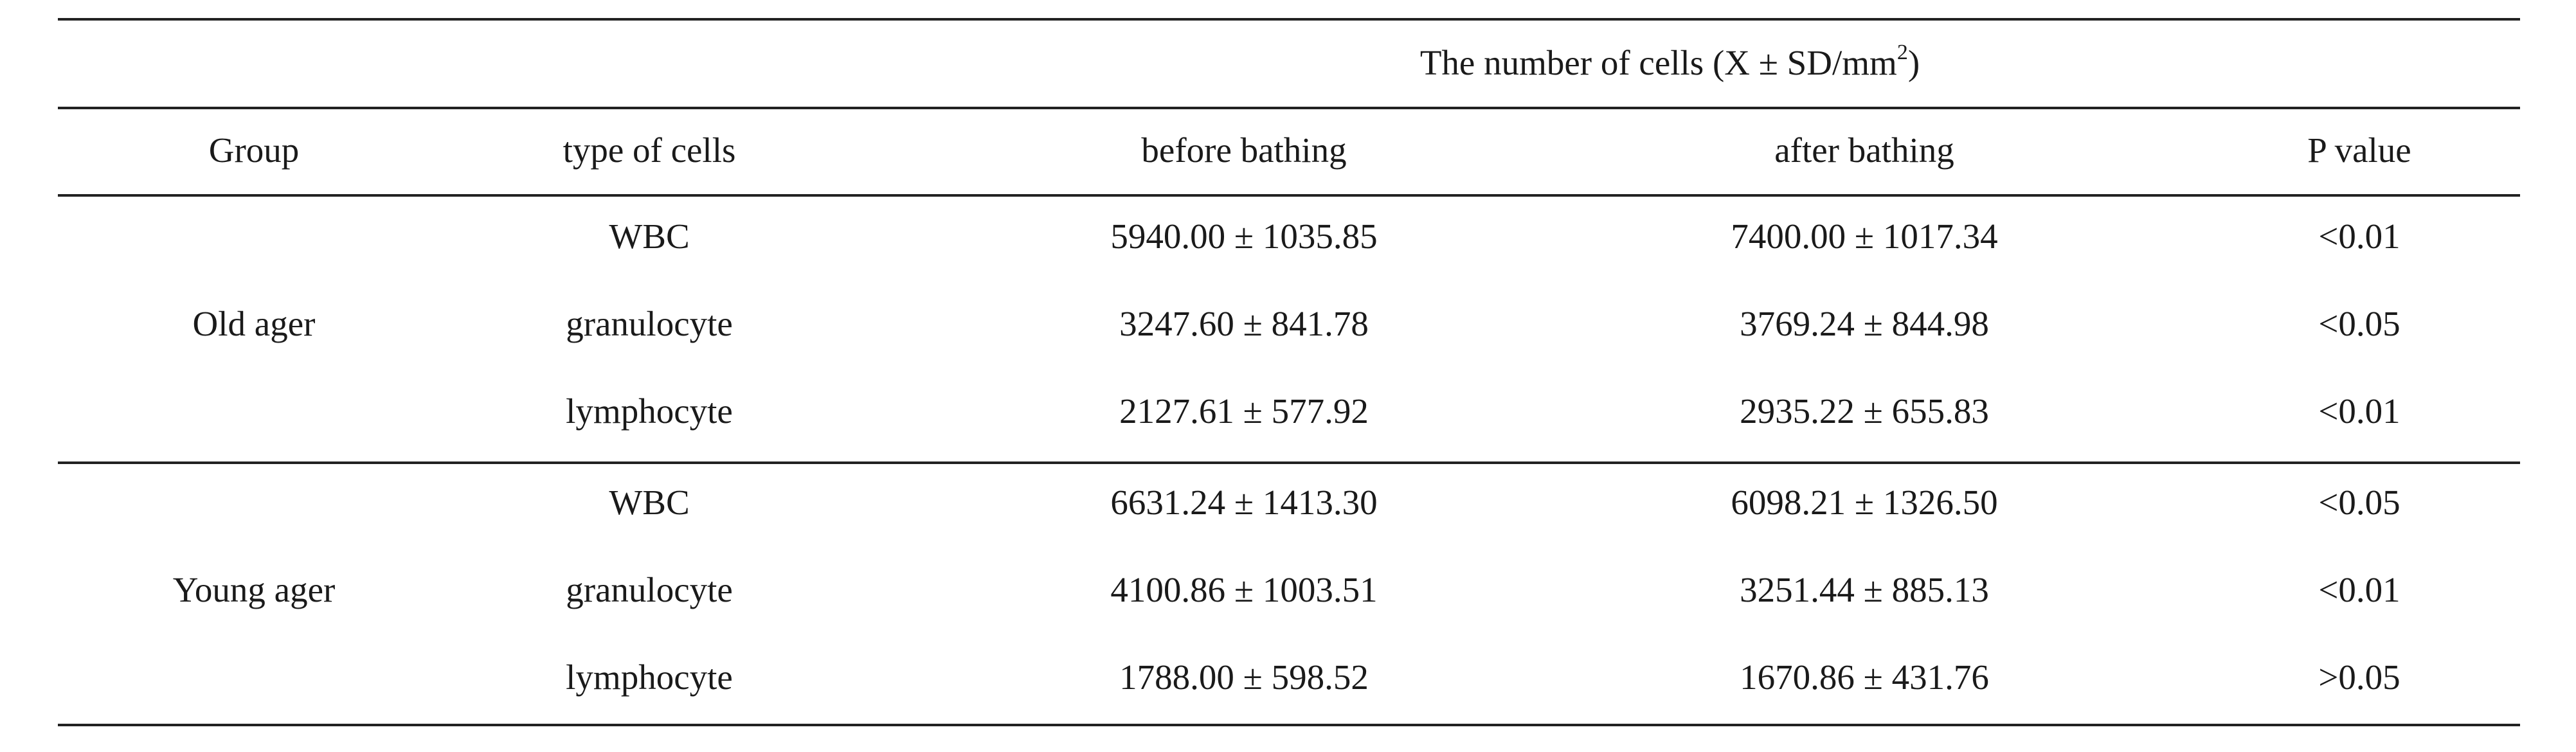  Describe the element at coordinates (1864, 503) in the screenshot. I see `cell-after: 6098.21 ± 1326.50` at that location.